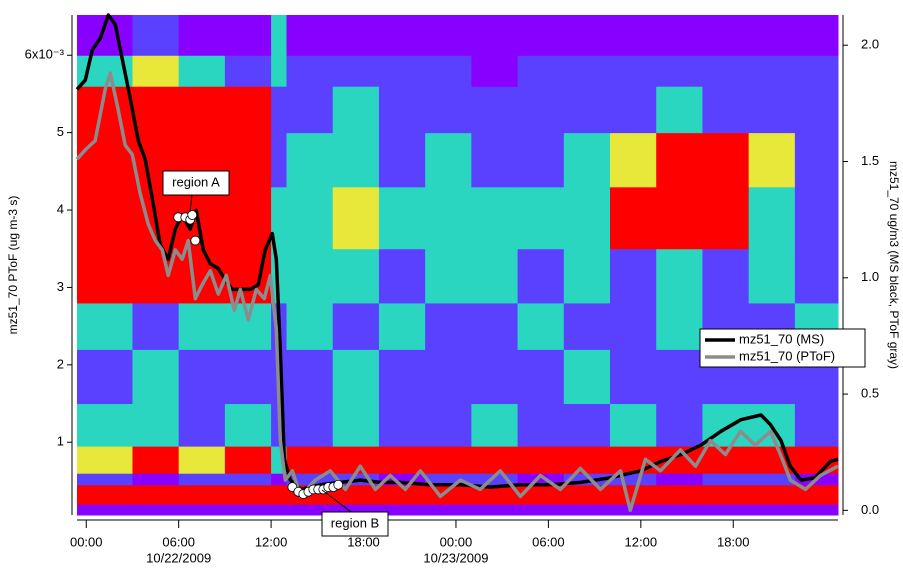 This screenshot has width=903, height=574. Describe the element at coordinates (60, 441) in the screenshot. I see `y-tick-label: 1` at that location.